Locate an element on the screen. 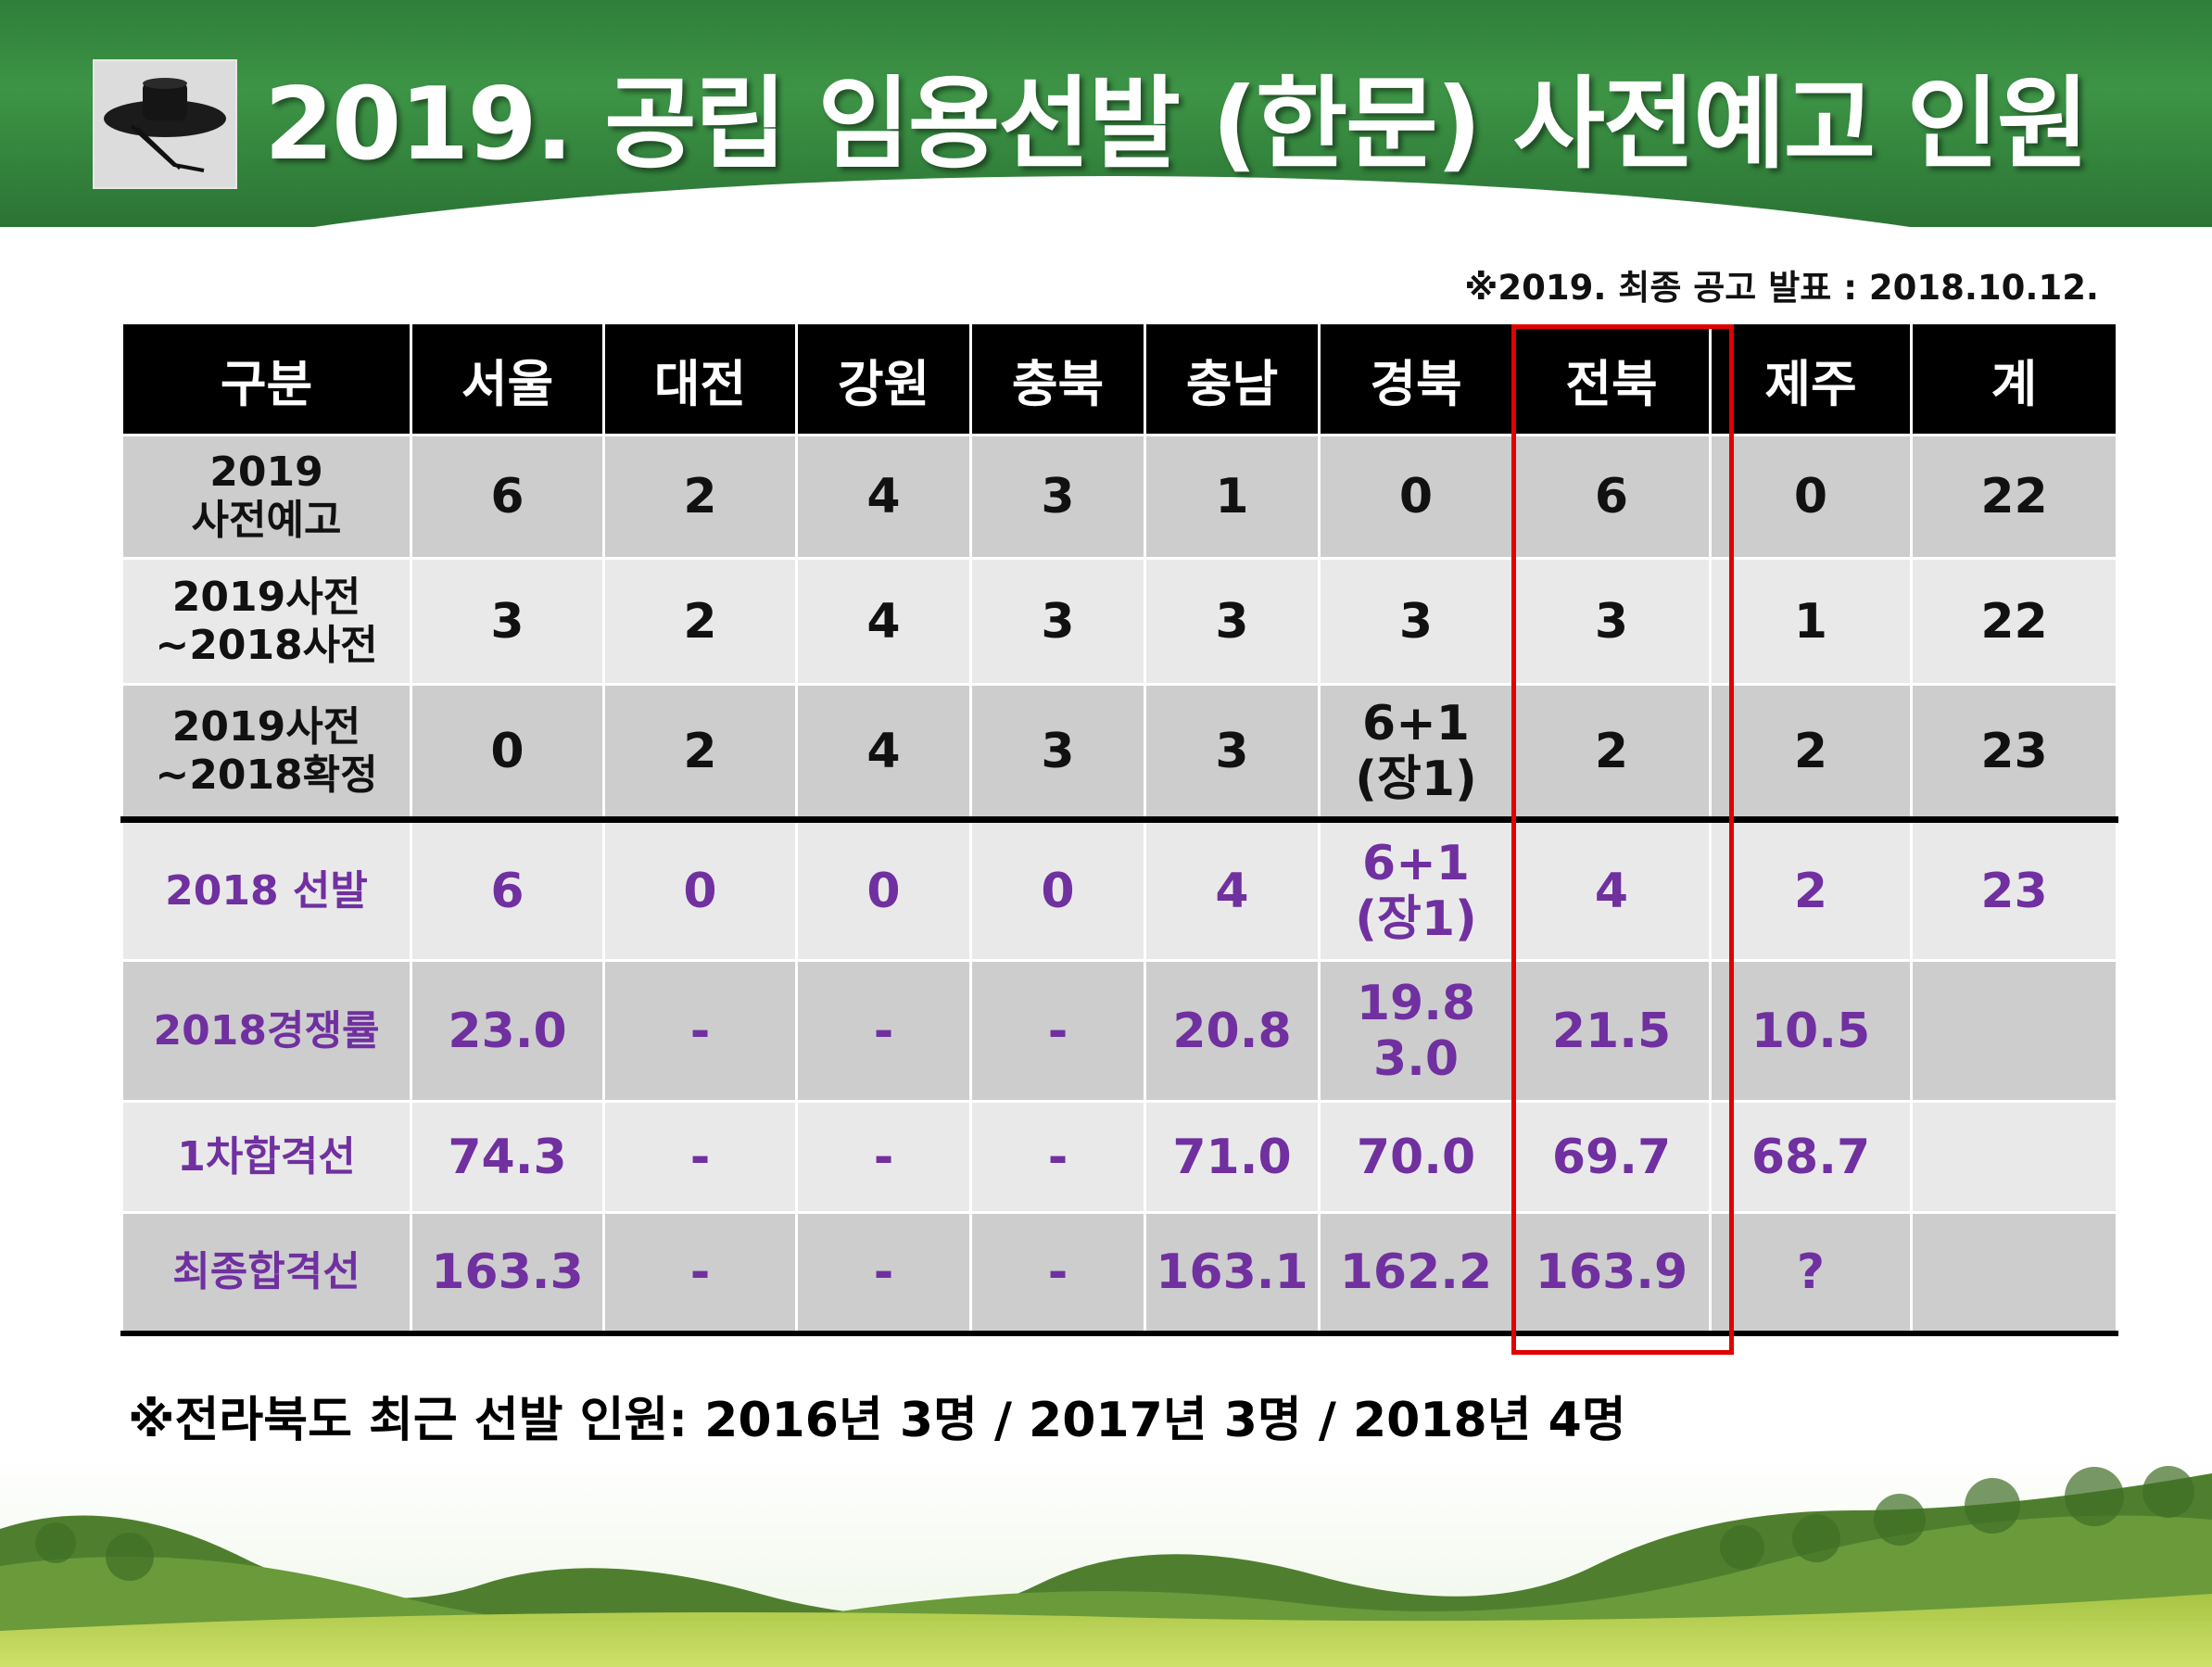 This screenshot has height=1667, width=2212. table-cell: 163.3 is located at coordinates (507, 1273).